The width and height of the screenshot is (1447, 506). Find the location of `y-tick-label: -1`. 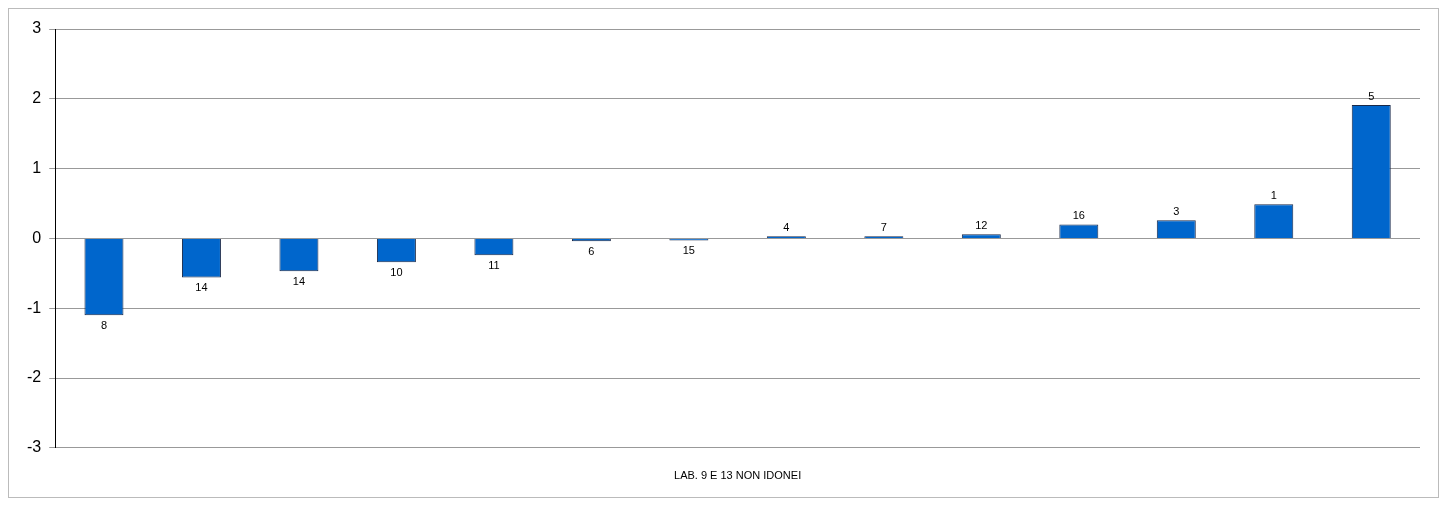

y-tick-label: -1 is located at coordinates (34, 307).